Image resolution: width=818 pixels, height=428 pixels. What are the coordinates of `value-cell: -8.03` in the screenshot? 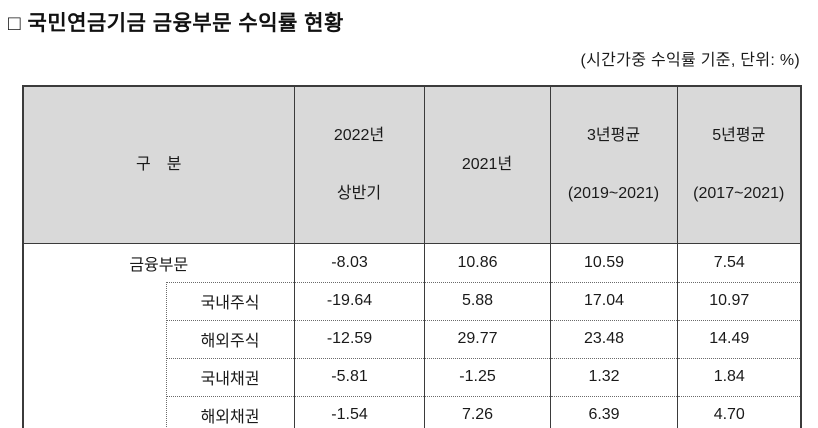 It's located at (359, 263).